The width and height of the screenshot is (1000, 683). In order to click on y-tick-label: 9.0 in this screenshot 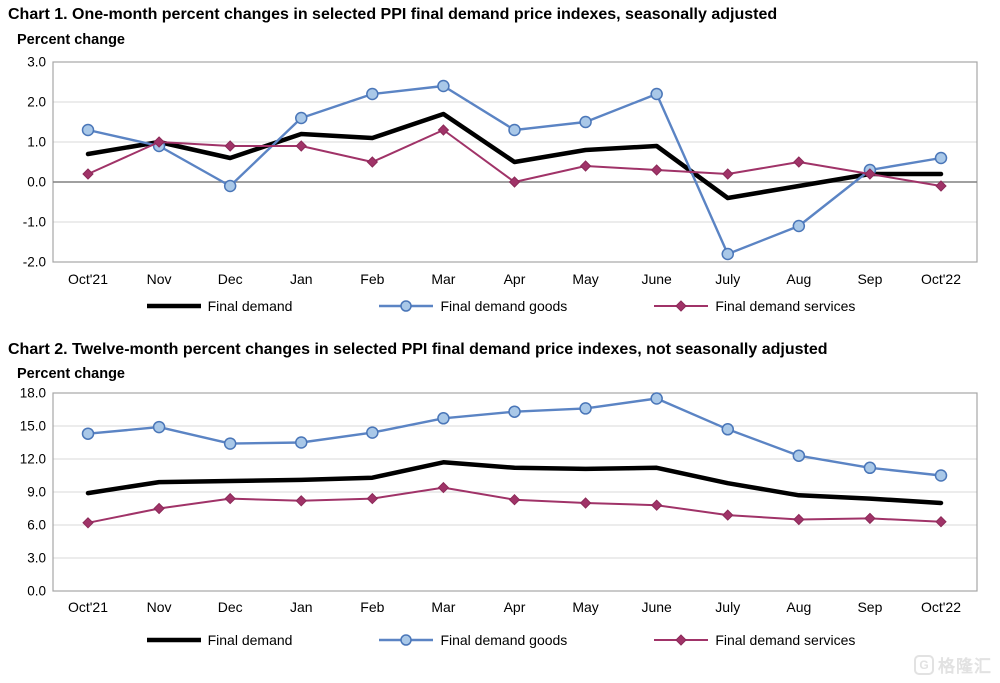, I will do `click(36, 492)`.